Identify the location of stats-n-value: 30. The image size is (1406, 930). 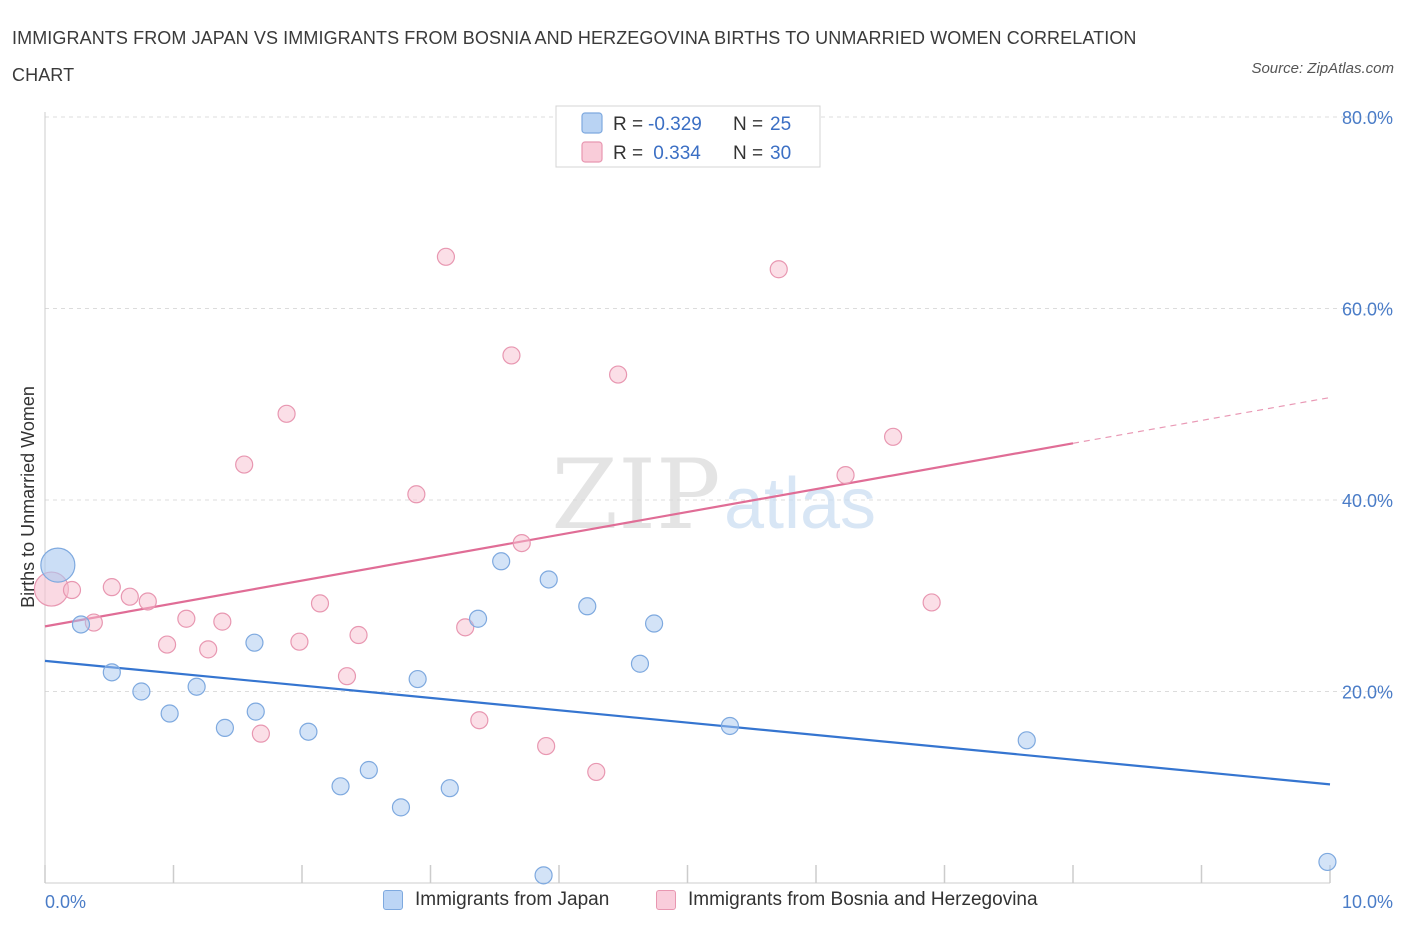
(780, 153).